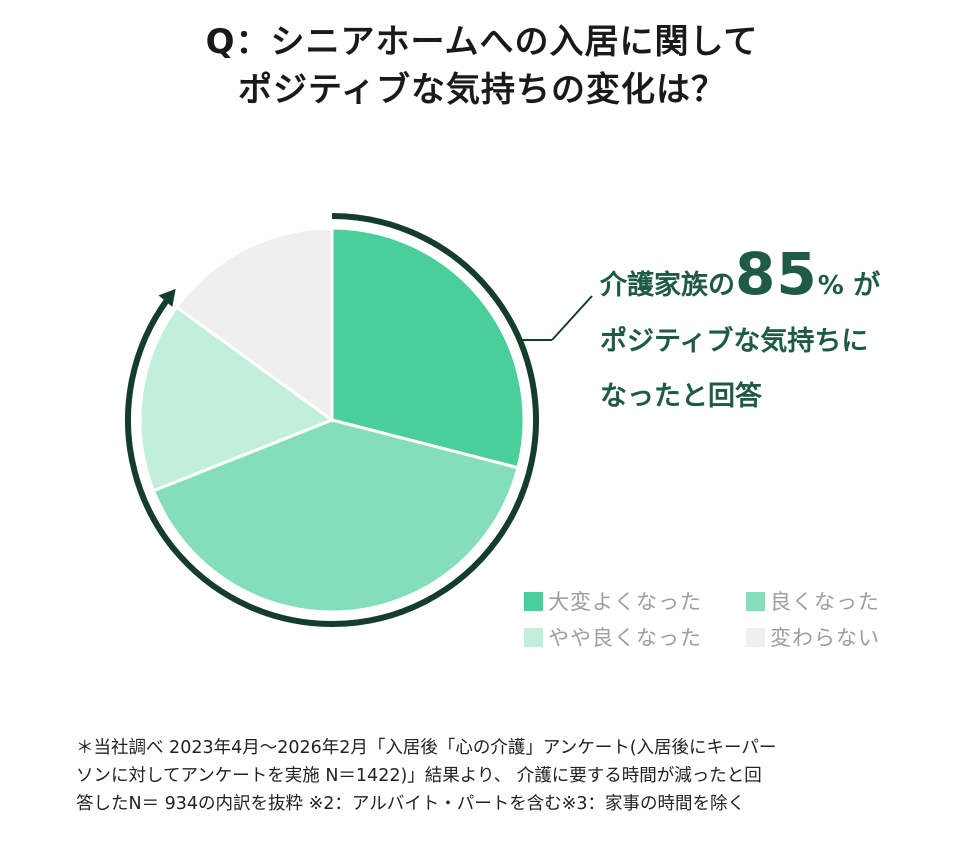 Image resolution: width=964 pixels, height=852 pixels. I want to click on legend-item-very-better: 大変よくなった, so click(635, 601).